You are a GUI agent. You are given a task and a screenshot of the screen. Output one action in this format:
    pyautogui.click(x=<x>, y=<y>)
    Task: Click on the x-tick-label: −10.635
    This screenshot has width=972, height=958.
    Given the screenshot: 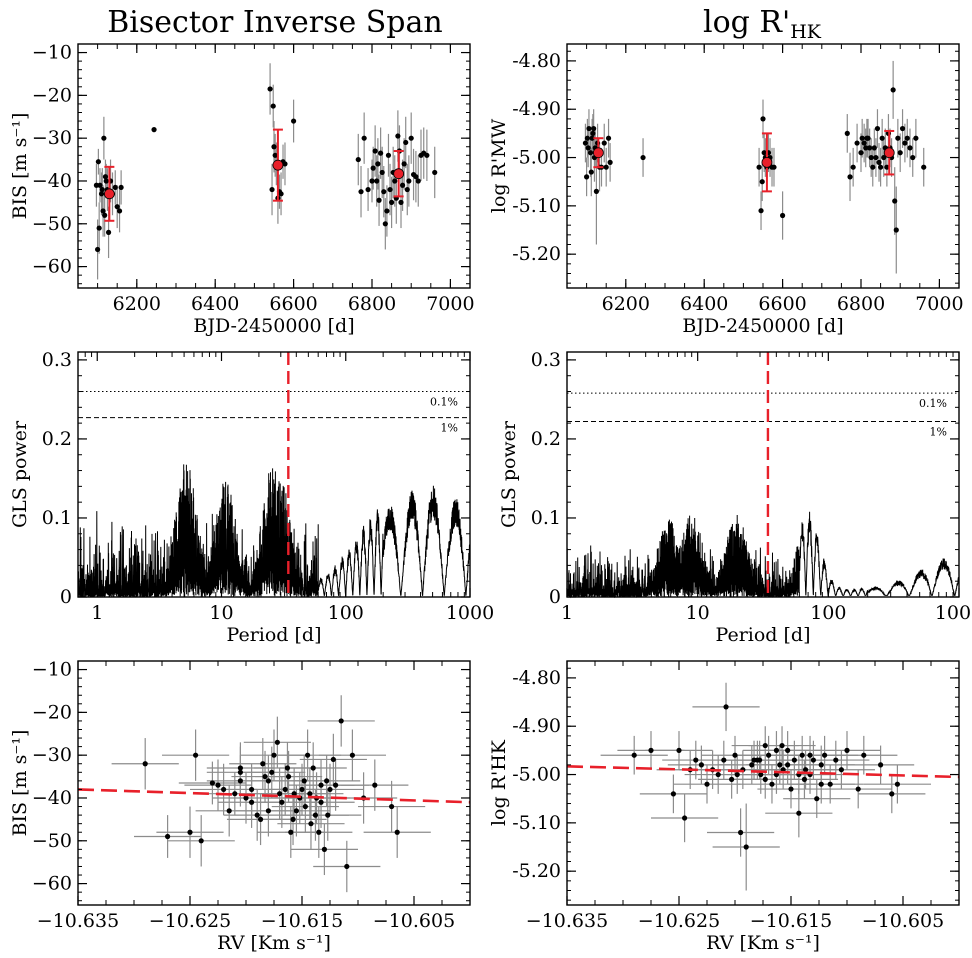 What is the action you would take?
    pyautogui.click(x=567, y=921)
    